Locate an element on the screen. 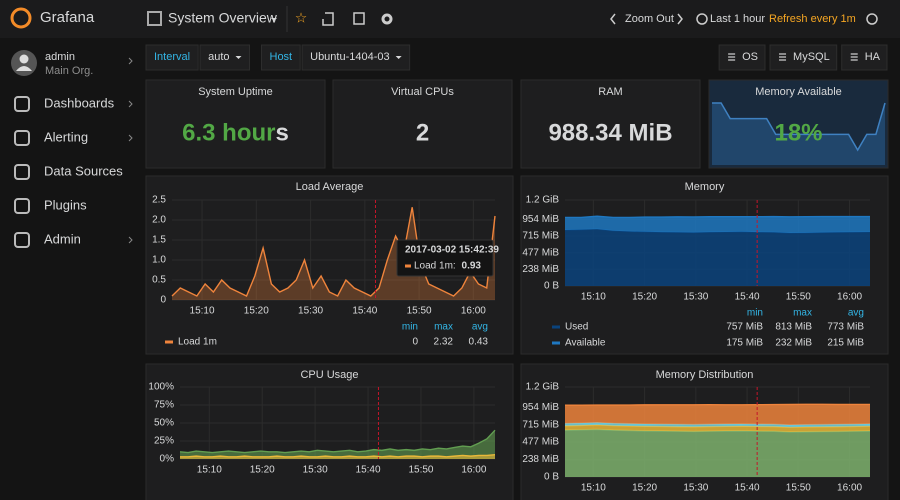 This screenshot has height=500, width=900. y-tick-label: 100% is located at coordinates (161, 387).